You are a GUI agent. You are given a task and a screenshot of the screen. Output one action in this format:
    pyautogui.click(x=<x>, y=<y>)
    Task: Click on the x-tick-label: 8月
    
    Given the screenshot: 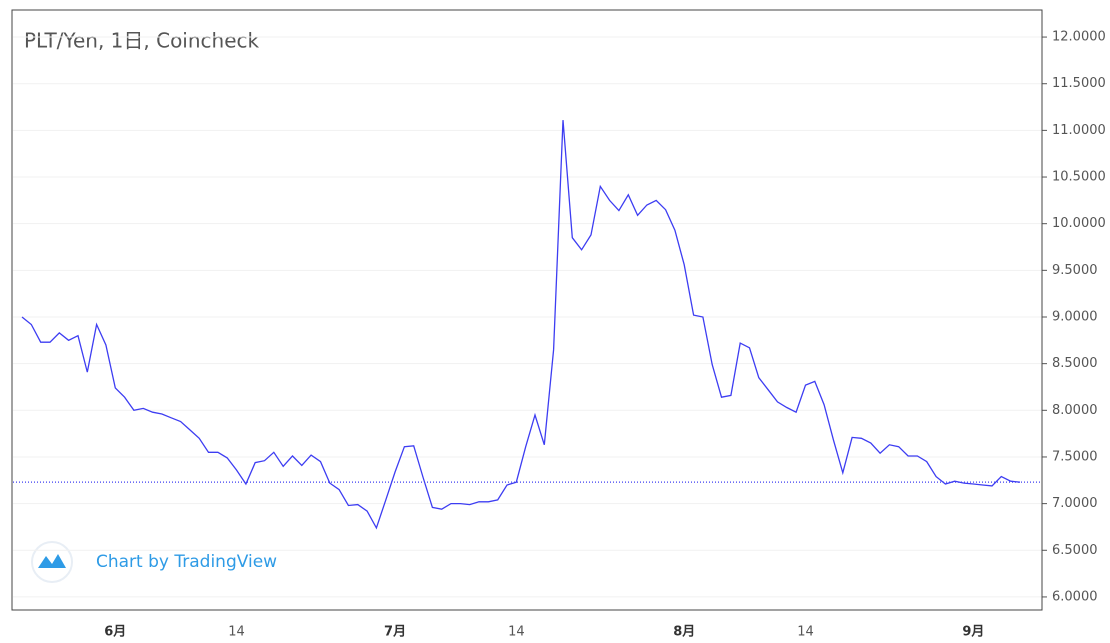 What is the action you would take?
    pyautogui.click(x=684, y=632)
    